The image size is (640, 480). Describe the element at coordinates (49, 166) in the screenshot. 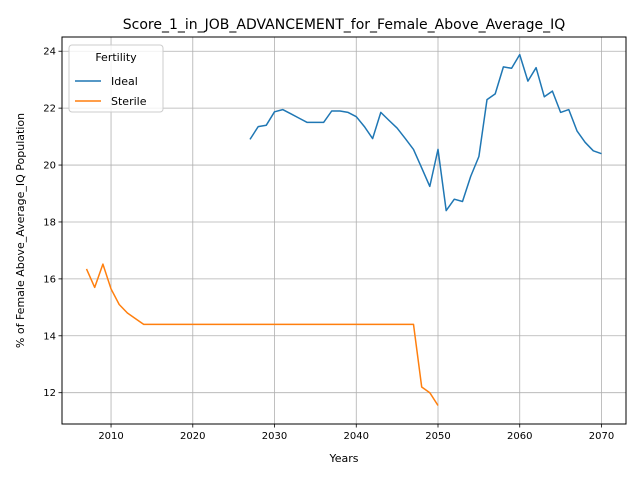

I see `y-tick-label: 20` at that location.